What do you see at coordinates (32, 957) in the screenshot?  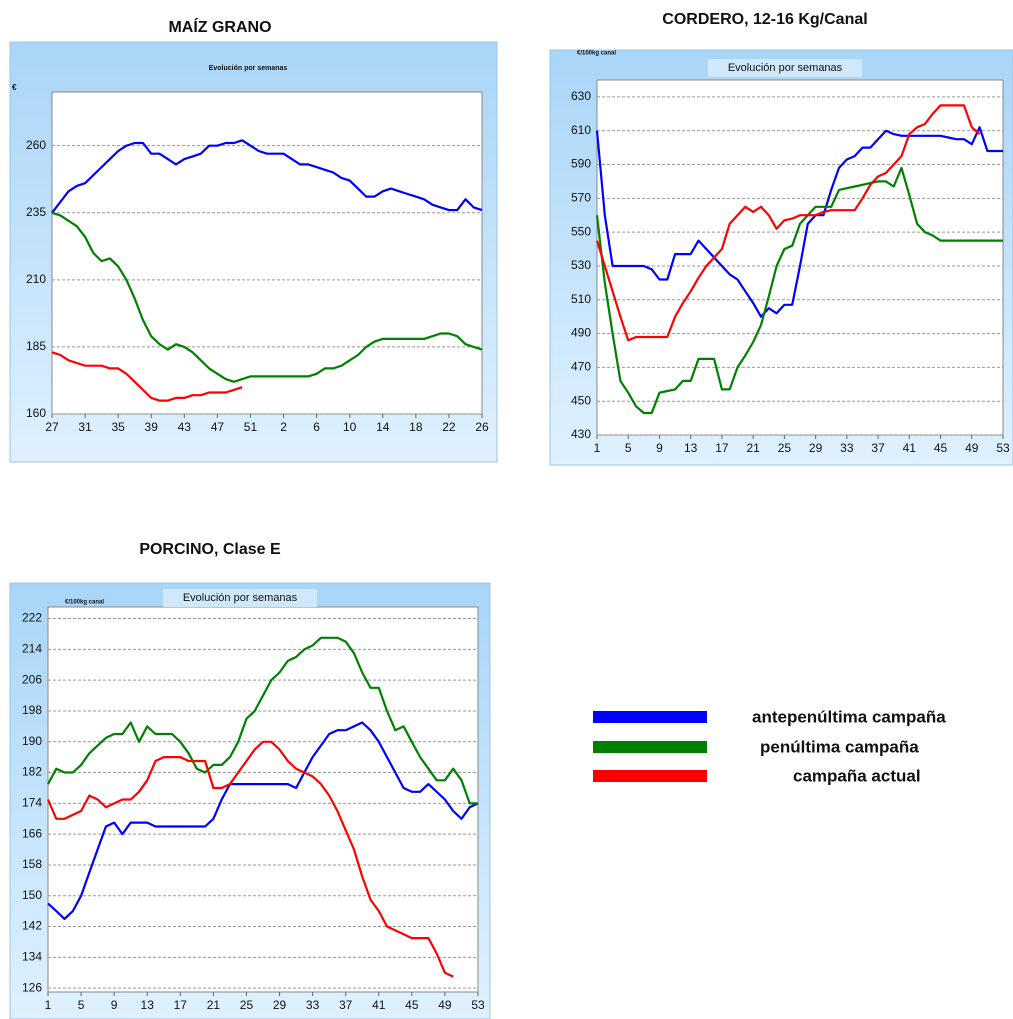 I see `y-tick-label: 134` at bounding box center [32, 957].